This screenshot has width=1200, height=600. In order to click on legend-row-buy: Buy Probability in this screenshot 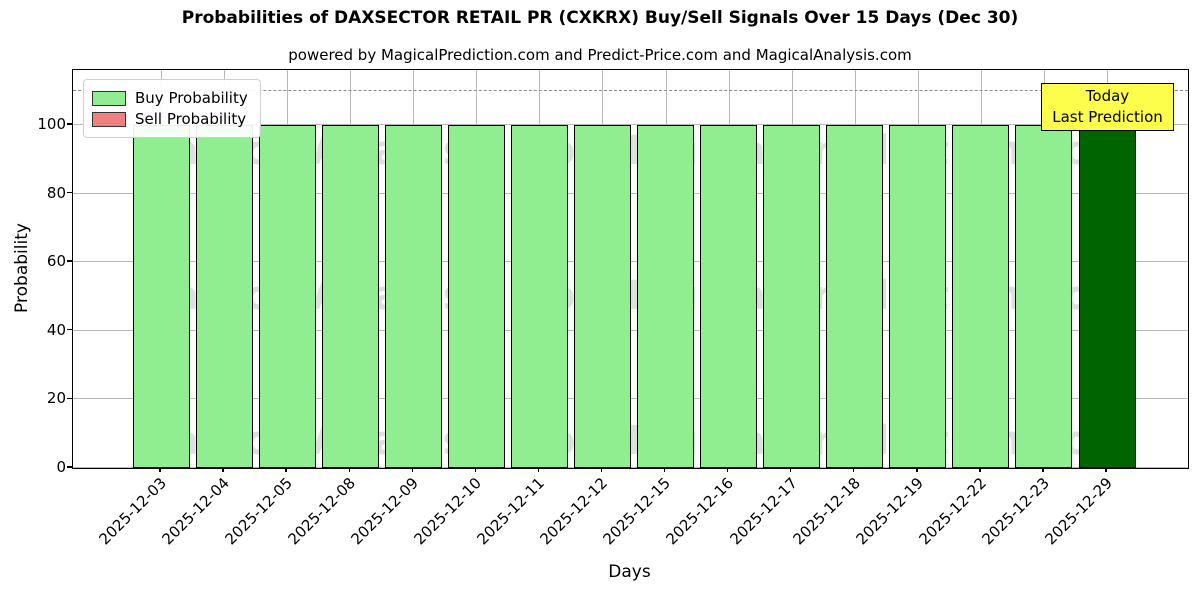, I will do `click(170, 98)`.